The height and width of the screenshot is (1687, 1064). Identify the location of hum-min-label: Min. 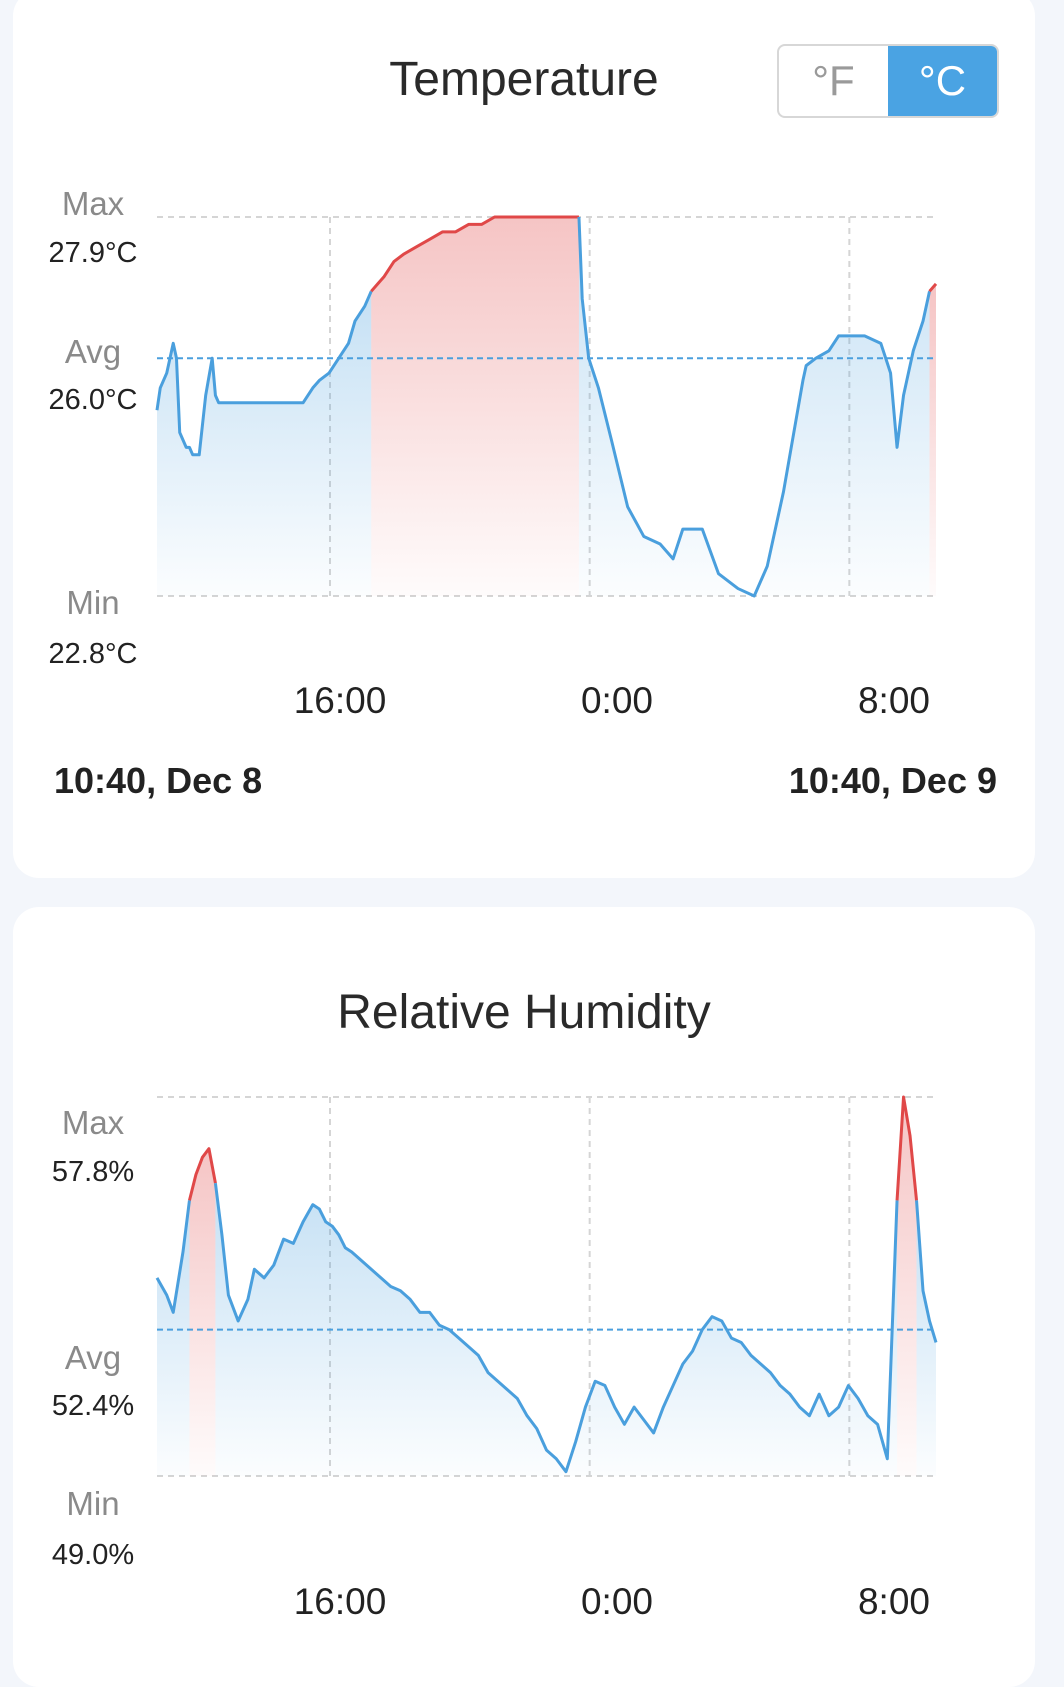
(92, 1503).